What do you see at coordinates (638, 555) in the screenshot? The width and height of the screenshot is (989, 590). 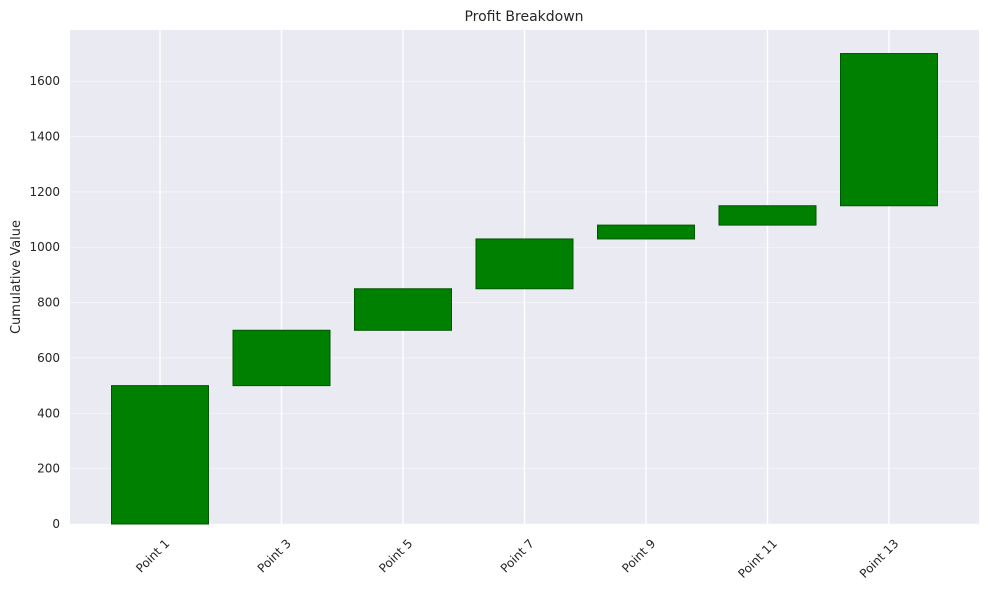 I see `x-tick-label: Point 9` at bounding box center [638, 555].